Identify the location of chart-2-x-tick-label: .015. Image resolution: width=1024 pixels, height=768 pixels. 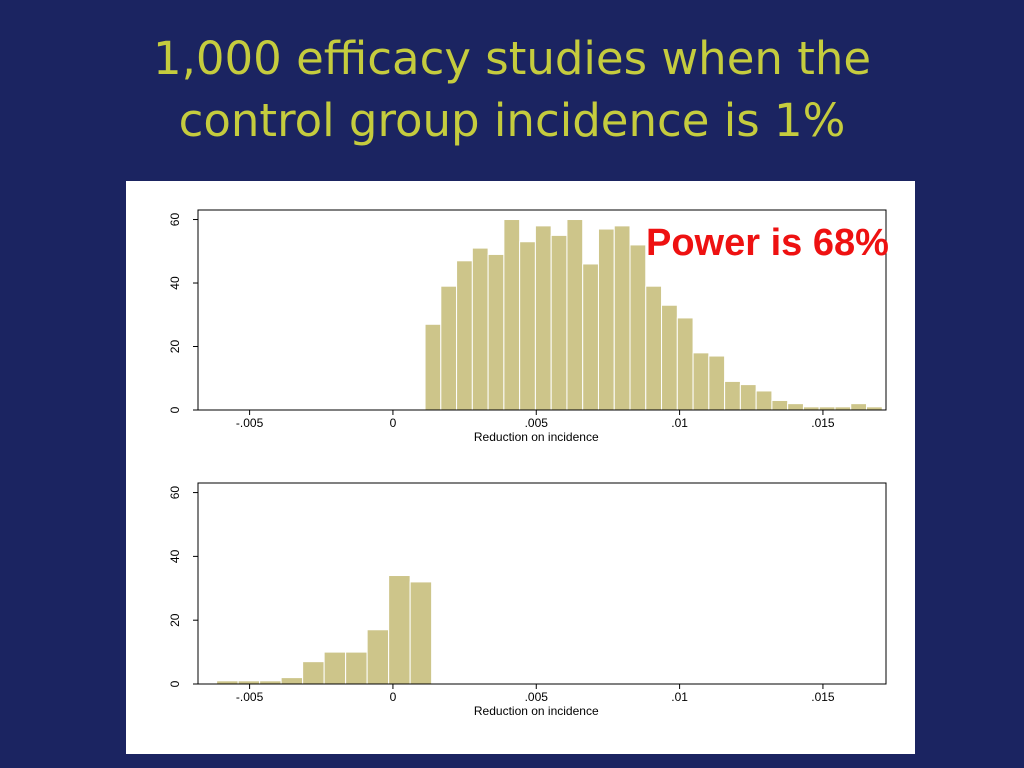
(823, 697).